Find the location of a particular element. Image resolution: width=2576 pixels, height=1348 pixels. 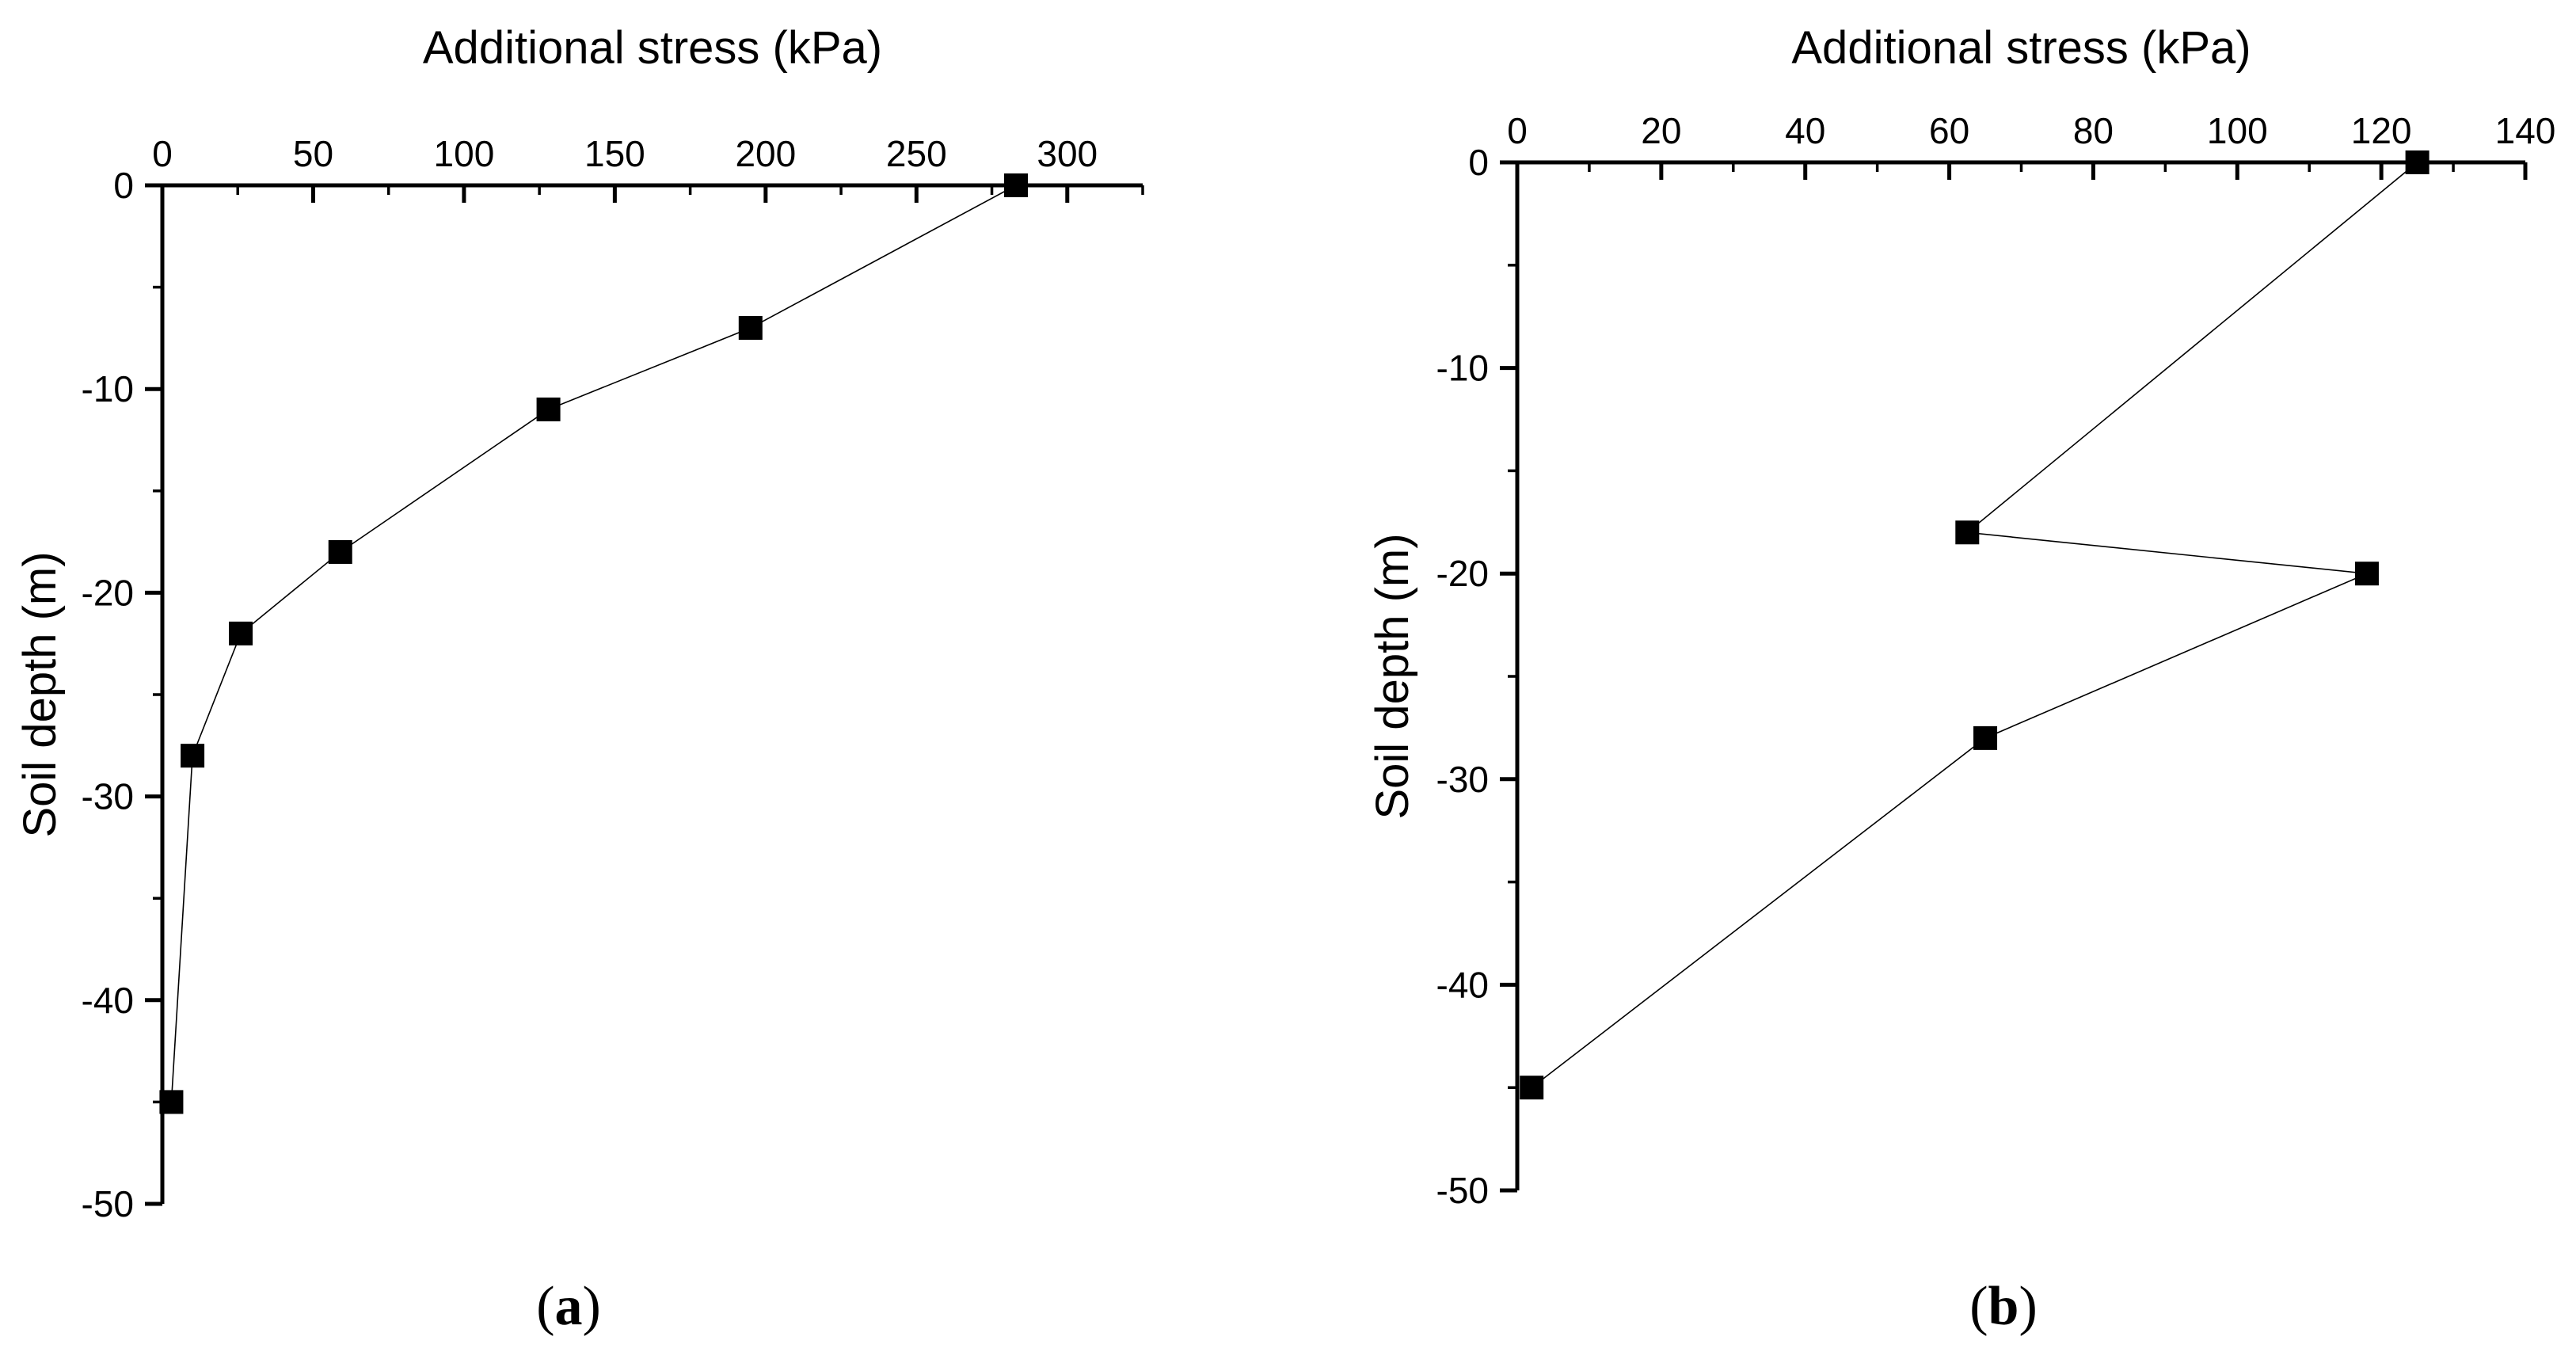

x-tick-label: 140 is located at coordinates (2525, 130).